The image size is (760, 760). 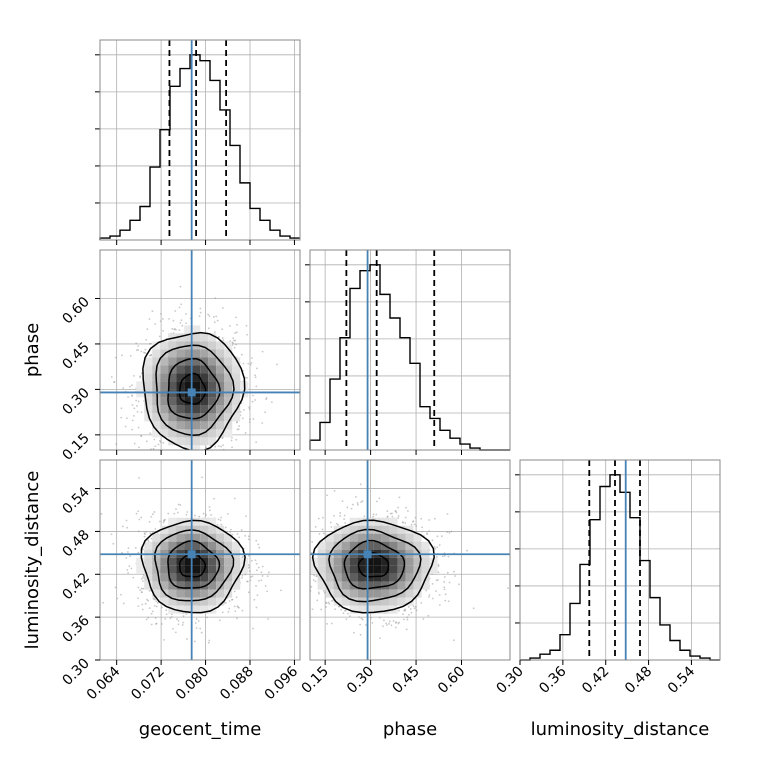 I want to click on y-tick-label: 0.15, so click(x=75, y=446).